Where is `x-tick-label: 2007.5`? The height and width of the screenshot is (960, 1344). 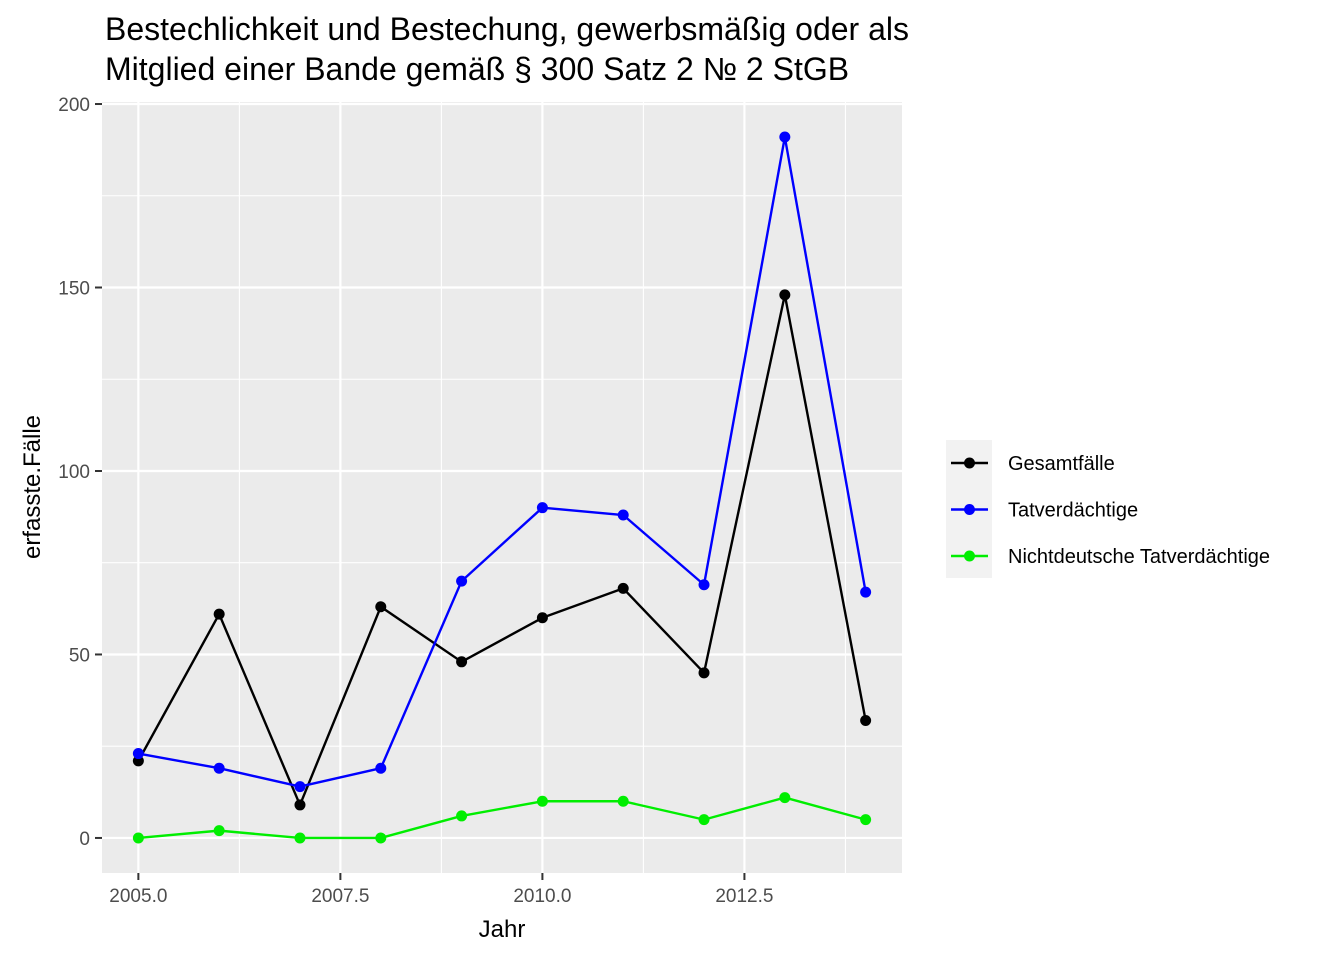 x-tick-label: 2007.5 is located at coordinates (340, 896).